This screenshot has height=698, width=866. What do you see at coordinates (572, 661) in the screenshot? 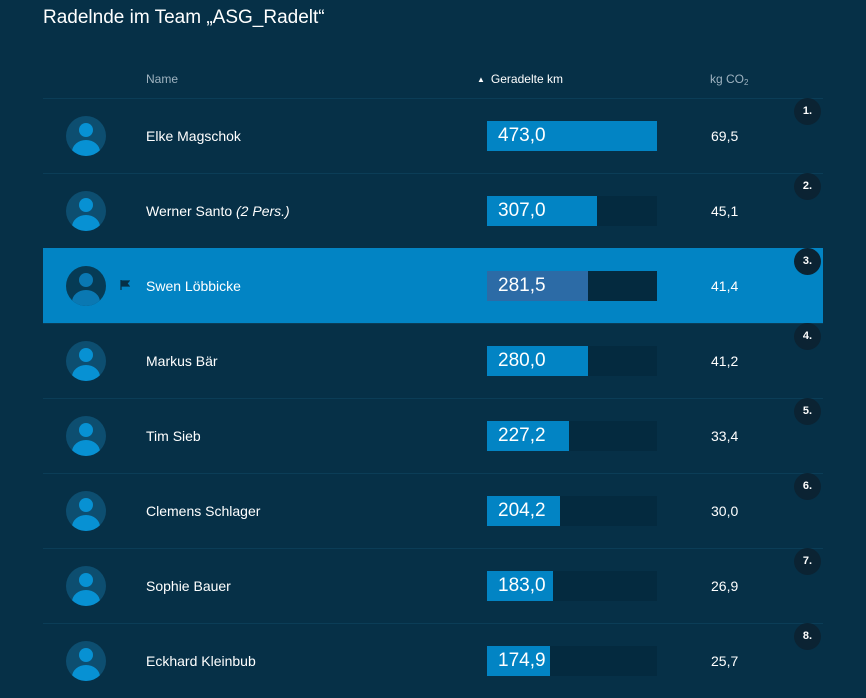
I see `km-bar: 174,9` at bounding box center [572, 661].